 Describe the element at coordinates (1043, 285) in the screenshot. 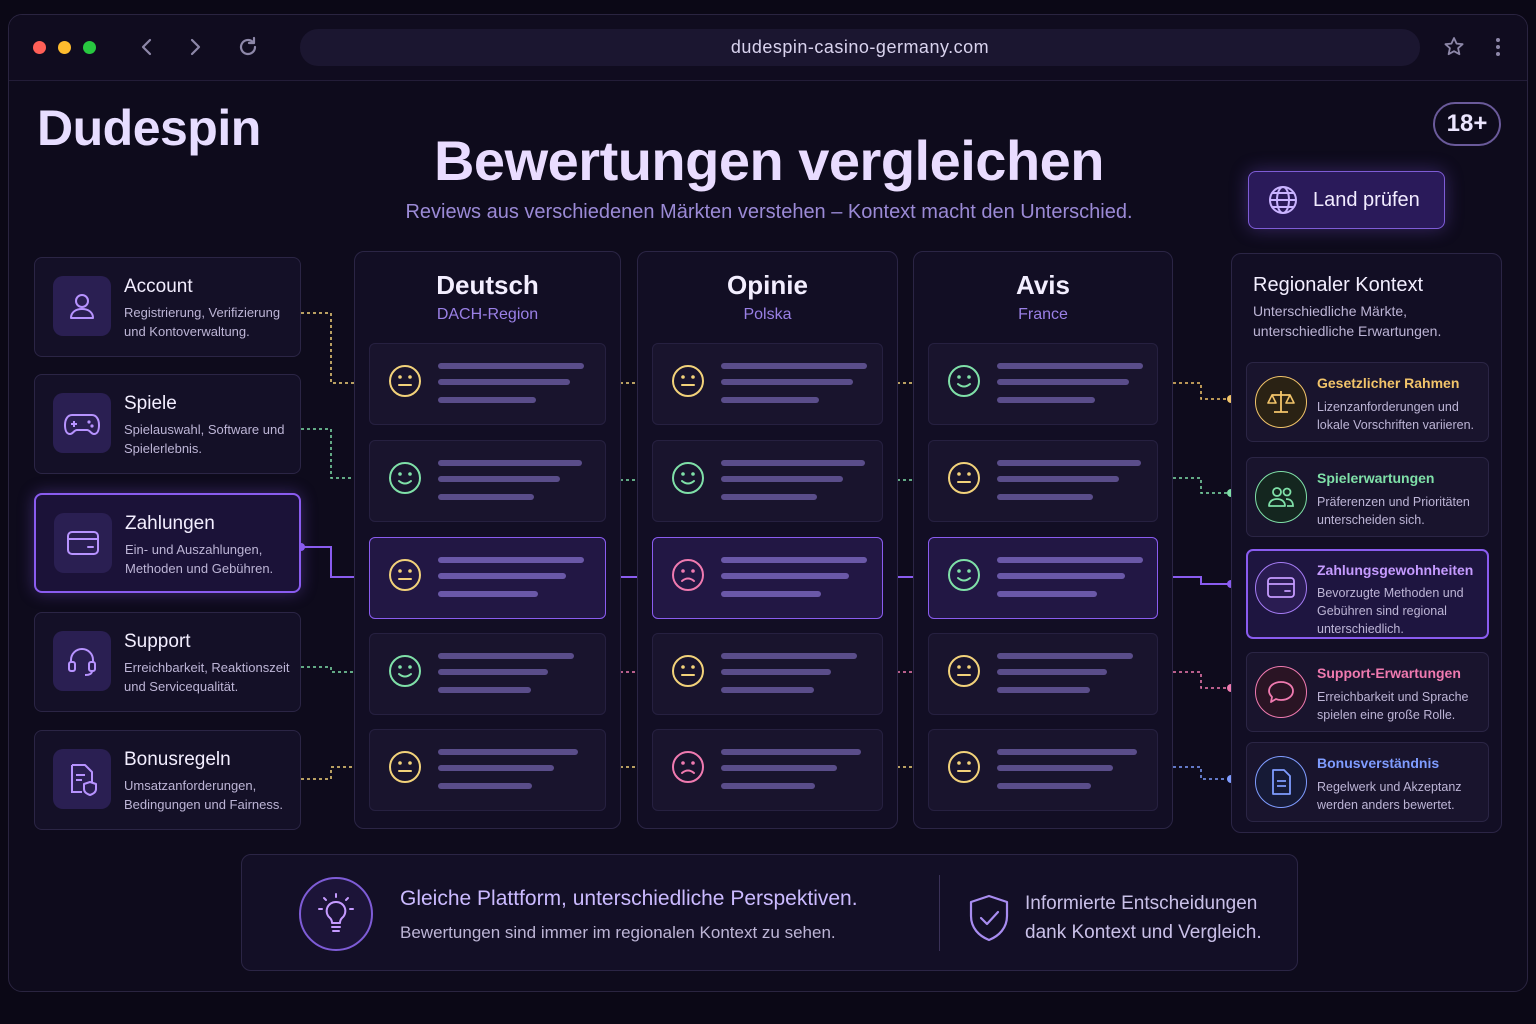

I see `market-name: Avis` at that location.